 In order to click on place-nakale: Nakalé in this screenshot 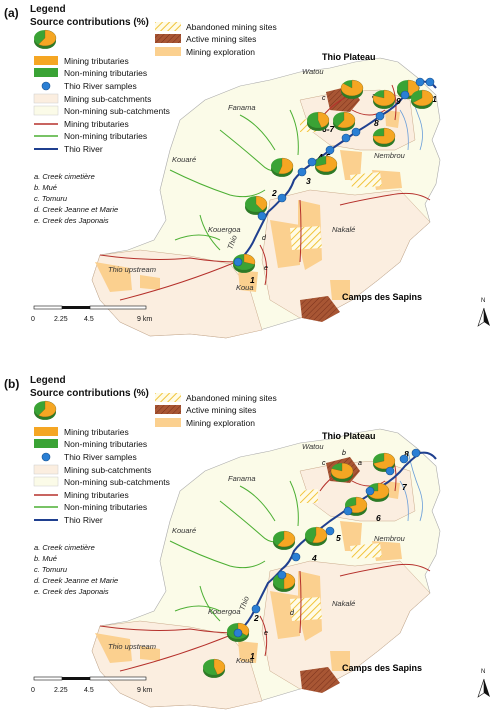, I will do `click(343, 603)`.